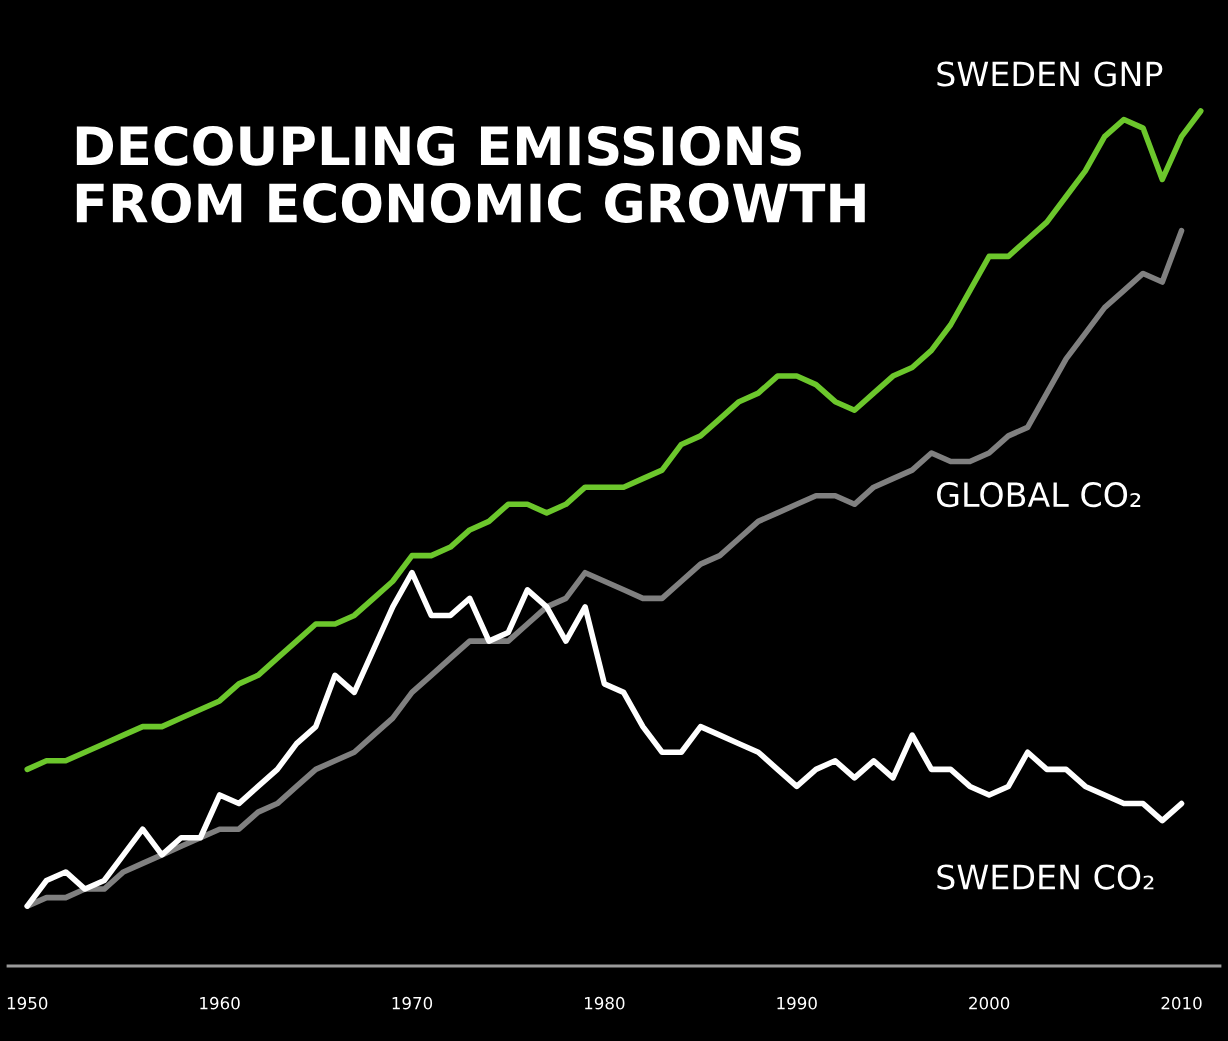 This screenshot has height=1041, width=1228. What do you see at coordinates (605, 1003) in the screenshot?
I see `x-tick-label: 1980` at bounding box center [605, 1003].